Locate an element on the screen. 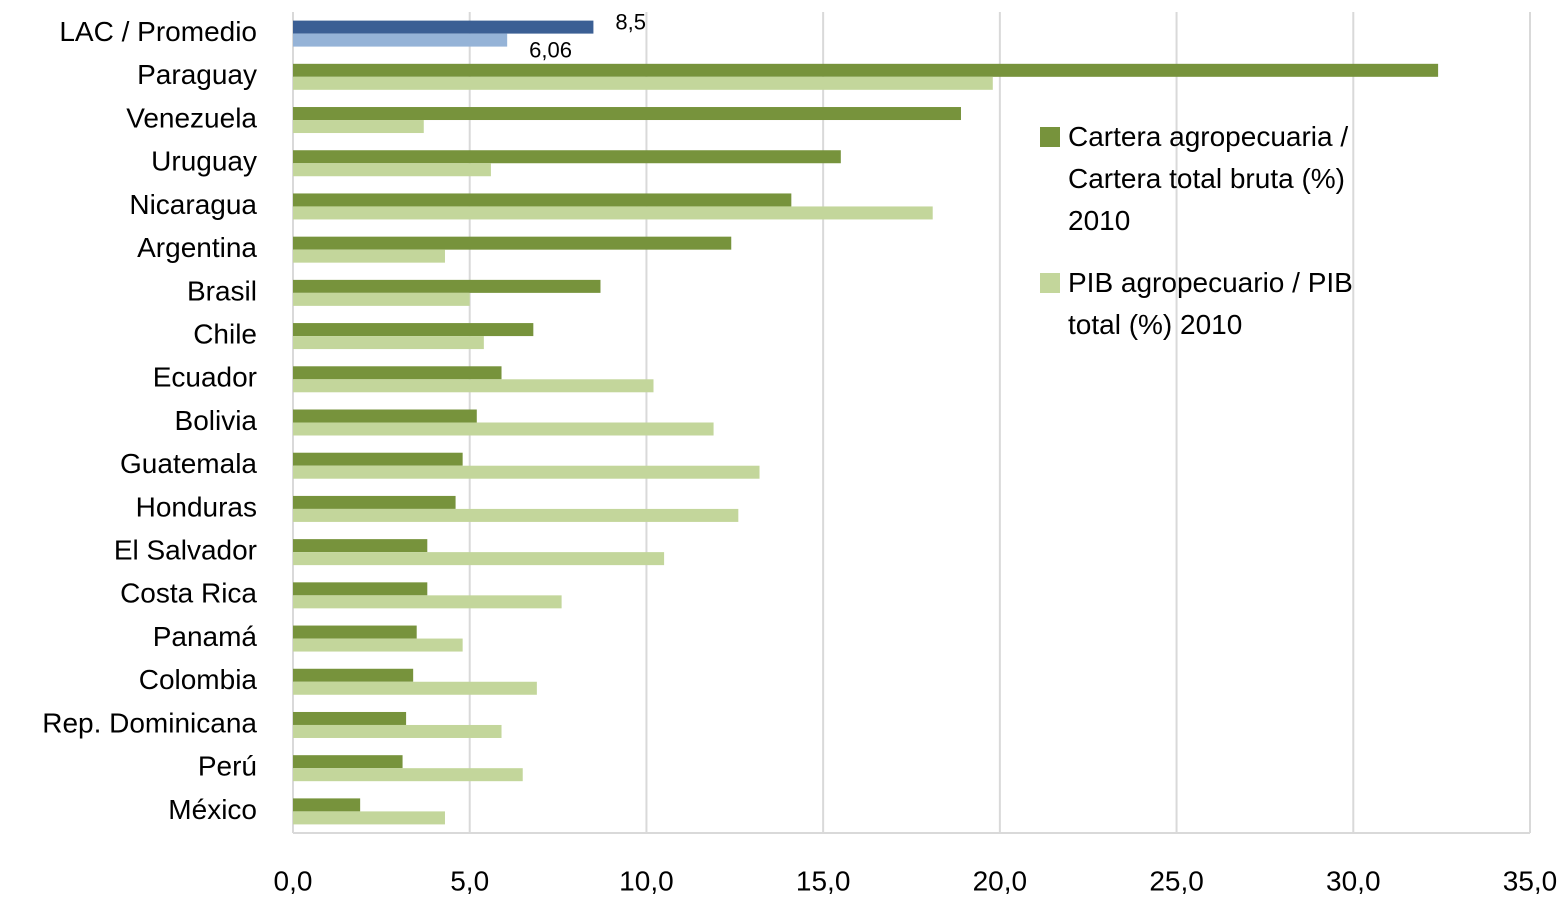 This screenshot has height=897, width=1566. y-tick-label: Rep. Dominicana is located at coordinates (149, 722).